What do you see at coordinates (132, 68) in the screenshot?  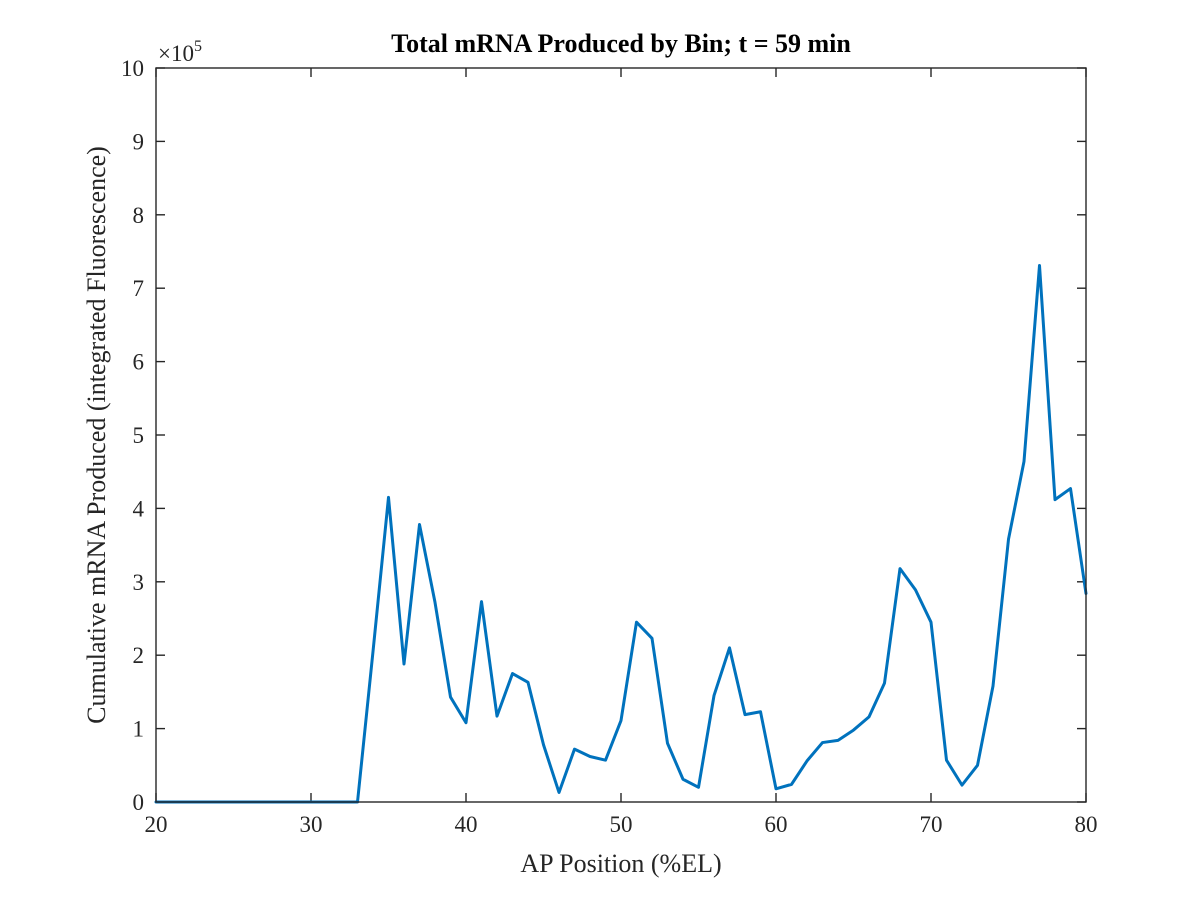 I see `y-tick-label: 10` at bounding box center [132, 68].